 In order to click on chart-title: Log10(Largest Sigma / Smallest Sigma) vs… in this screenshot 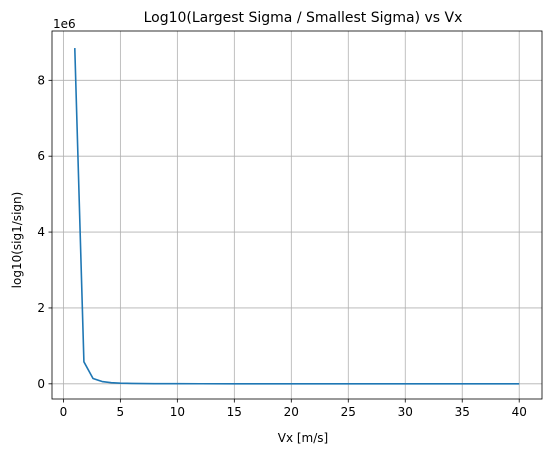, I will do `click(303, 18)`.